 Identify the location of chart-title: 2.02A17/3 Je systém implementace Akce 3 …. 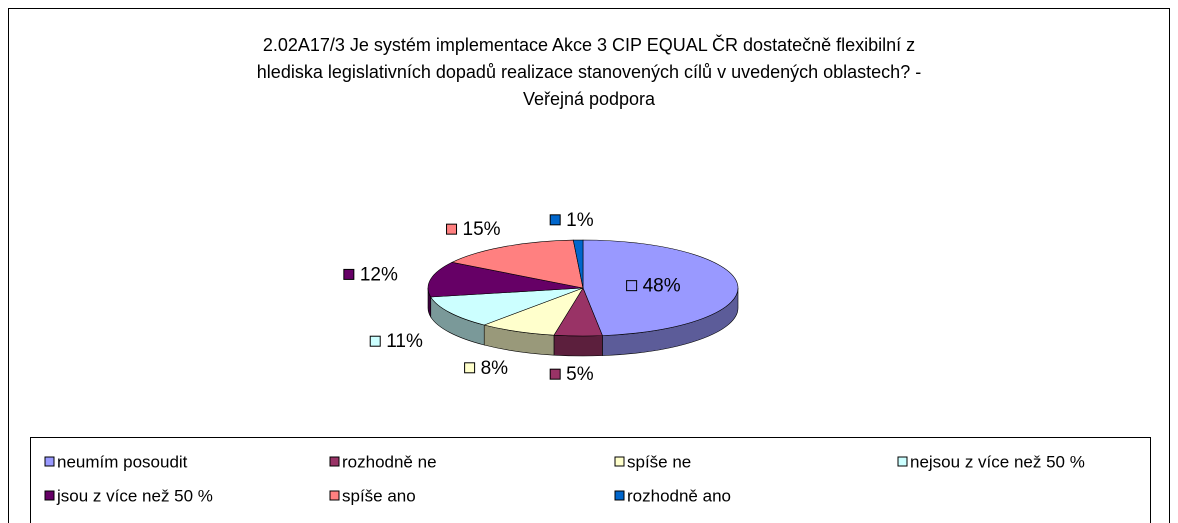
(589, 44).